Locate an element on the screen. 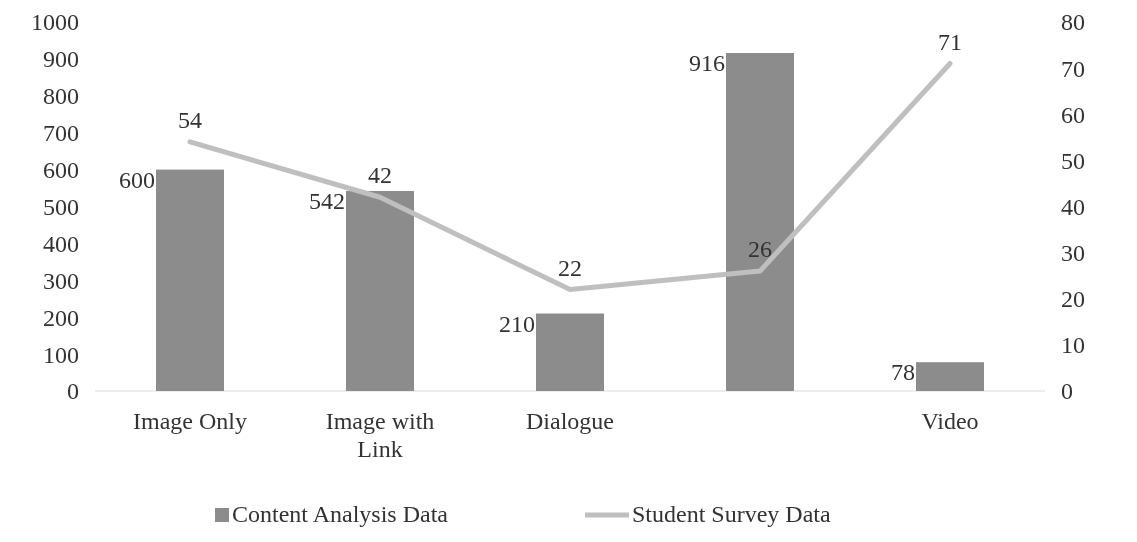 The width and height of the screenshot is (1137, 542). x-tick-label: Video is located at coordinates (950, 421).